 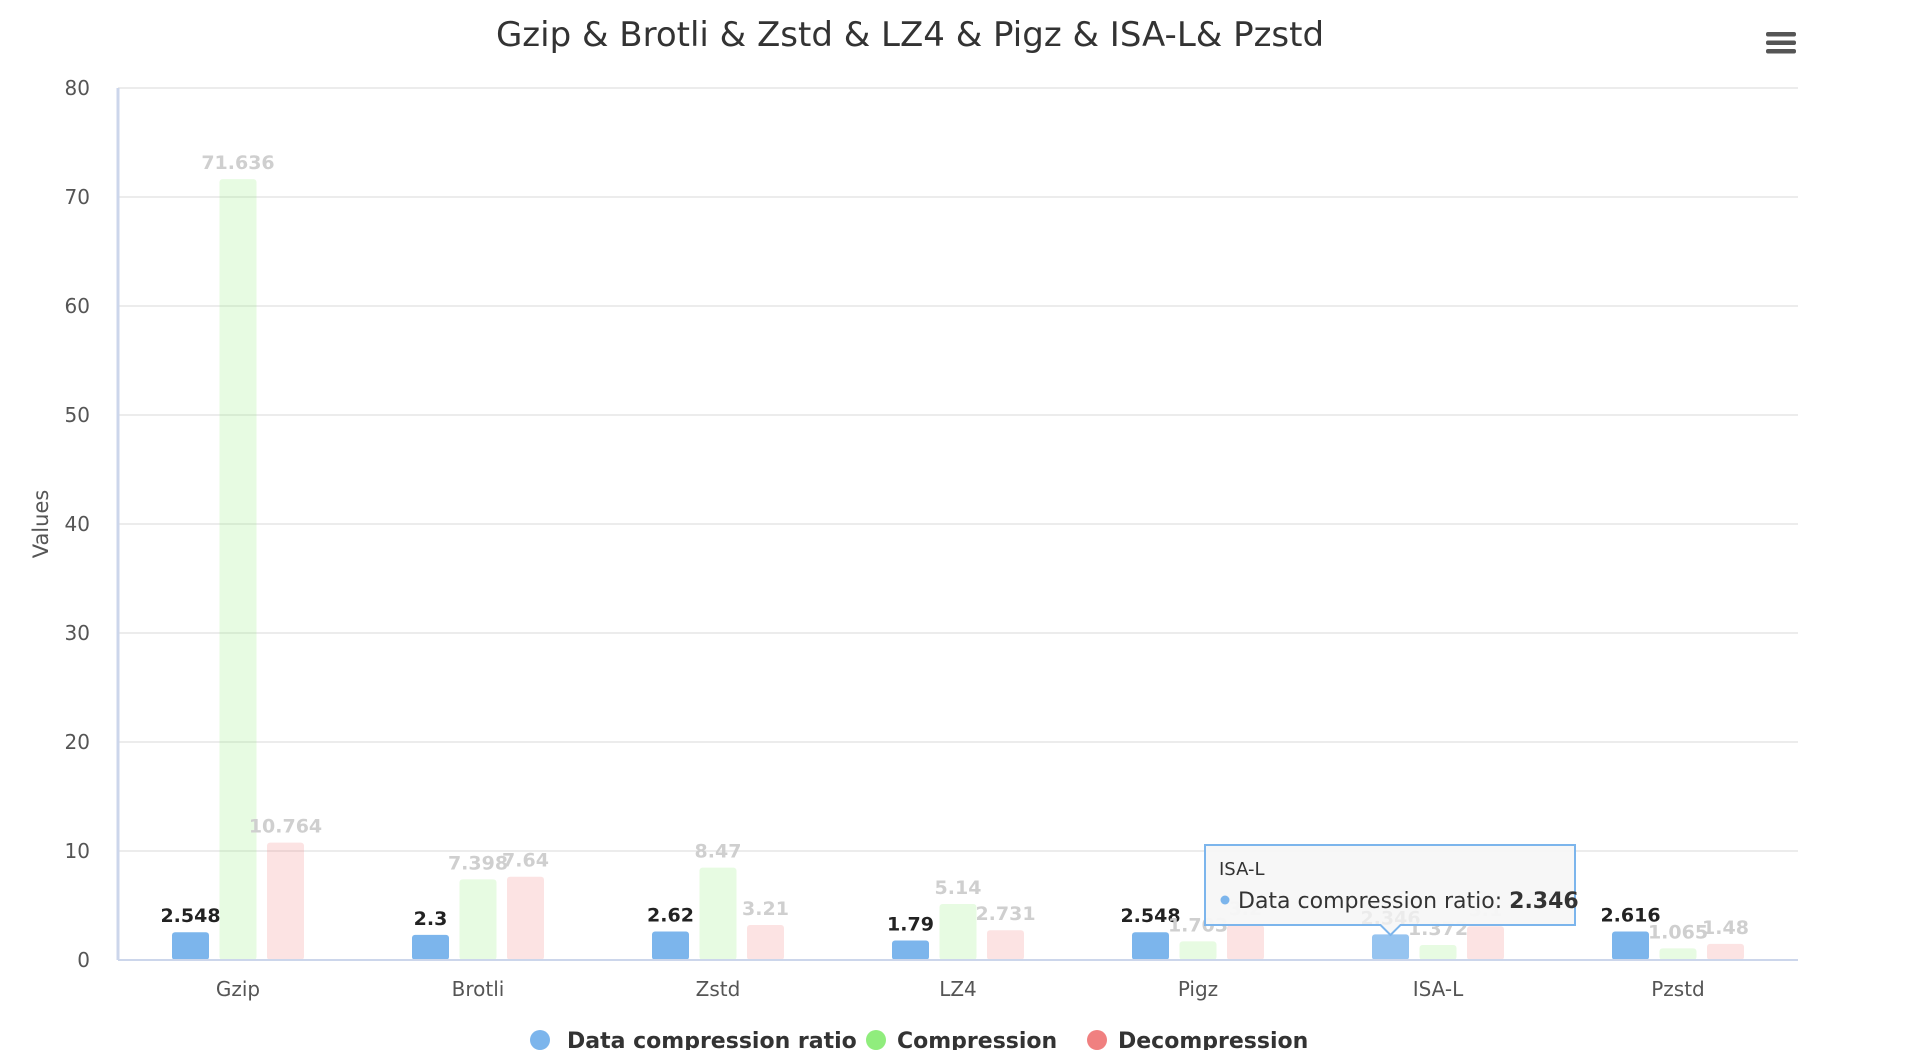 What do you see at coordinates (1630, 915) in the screenshot?
I see `data-label: 2.616` at bounding box center [1630, 915].